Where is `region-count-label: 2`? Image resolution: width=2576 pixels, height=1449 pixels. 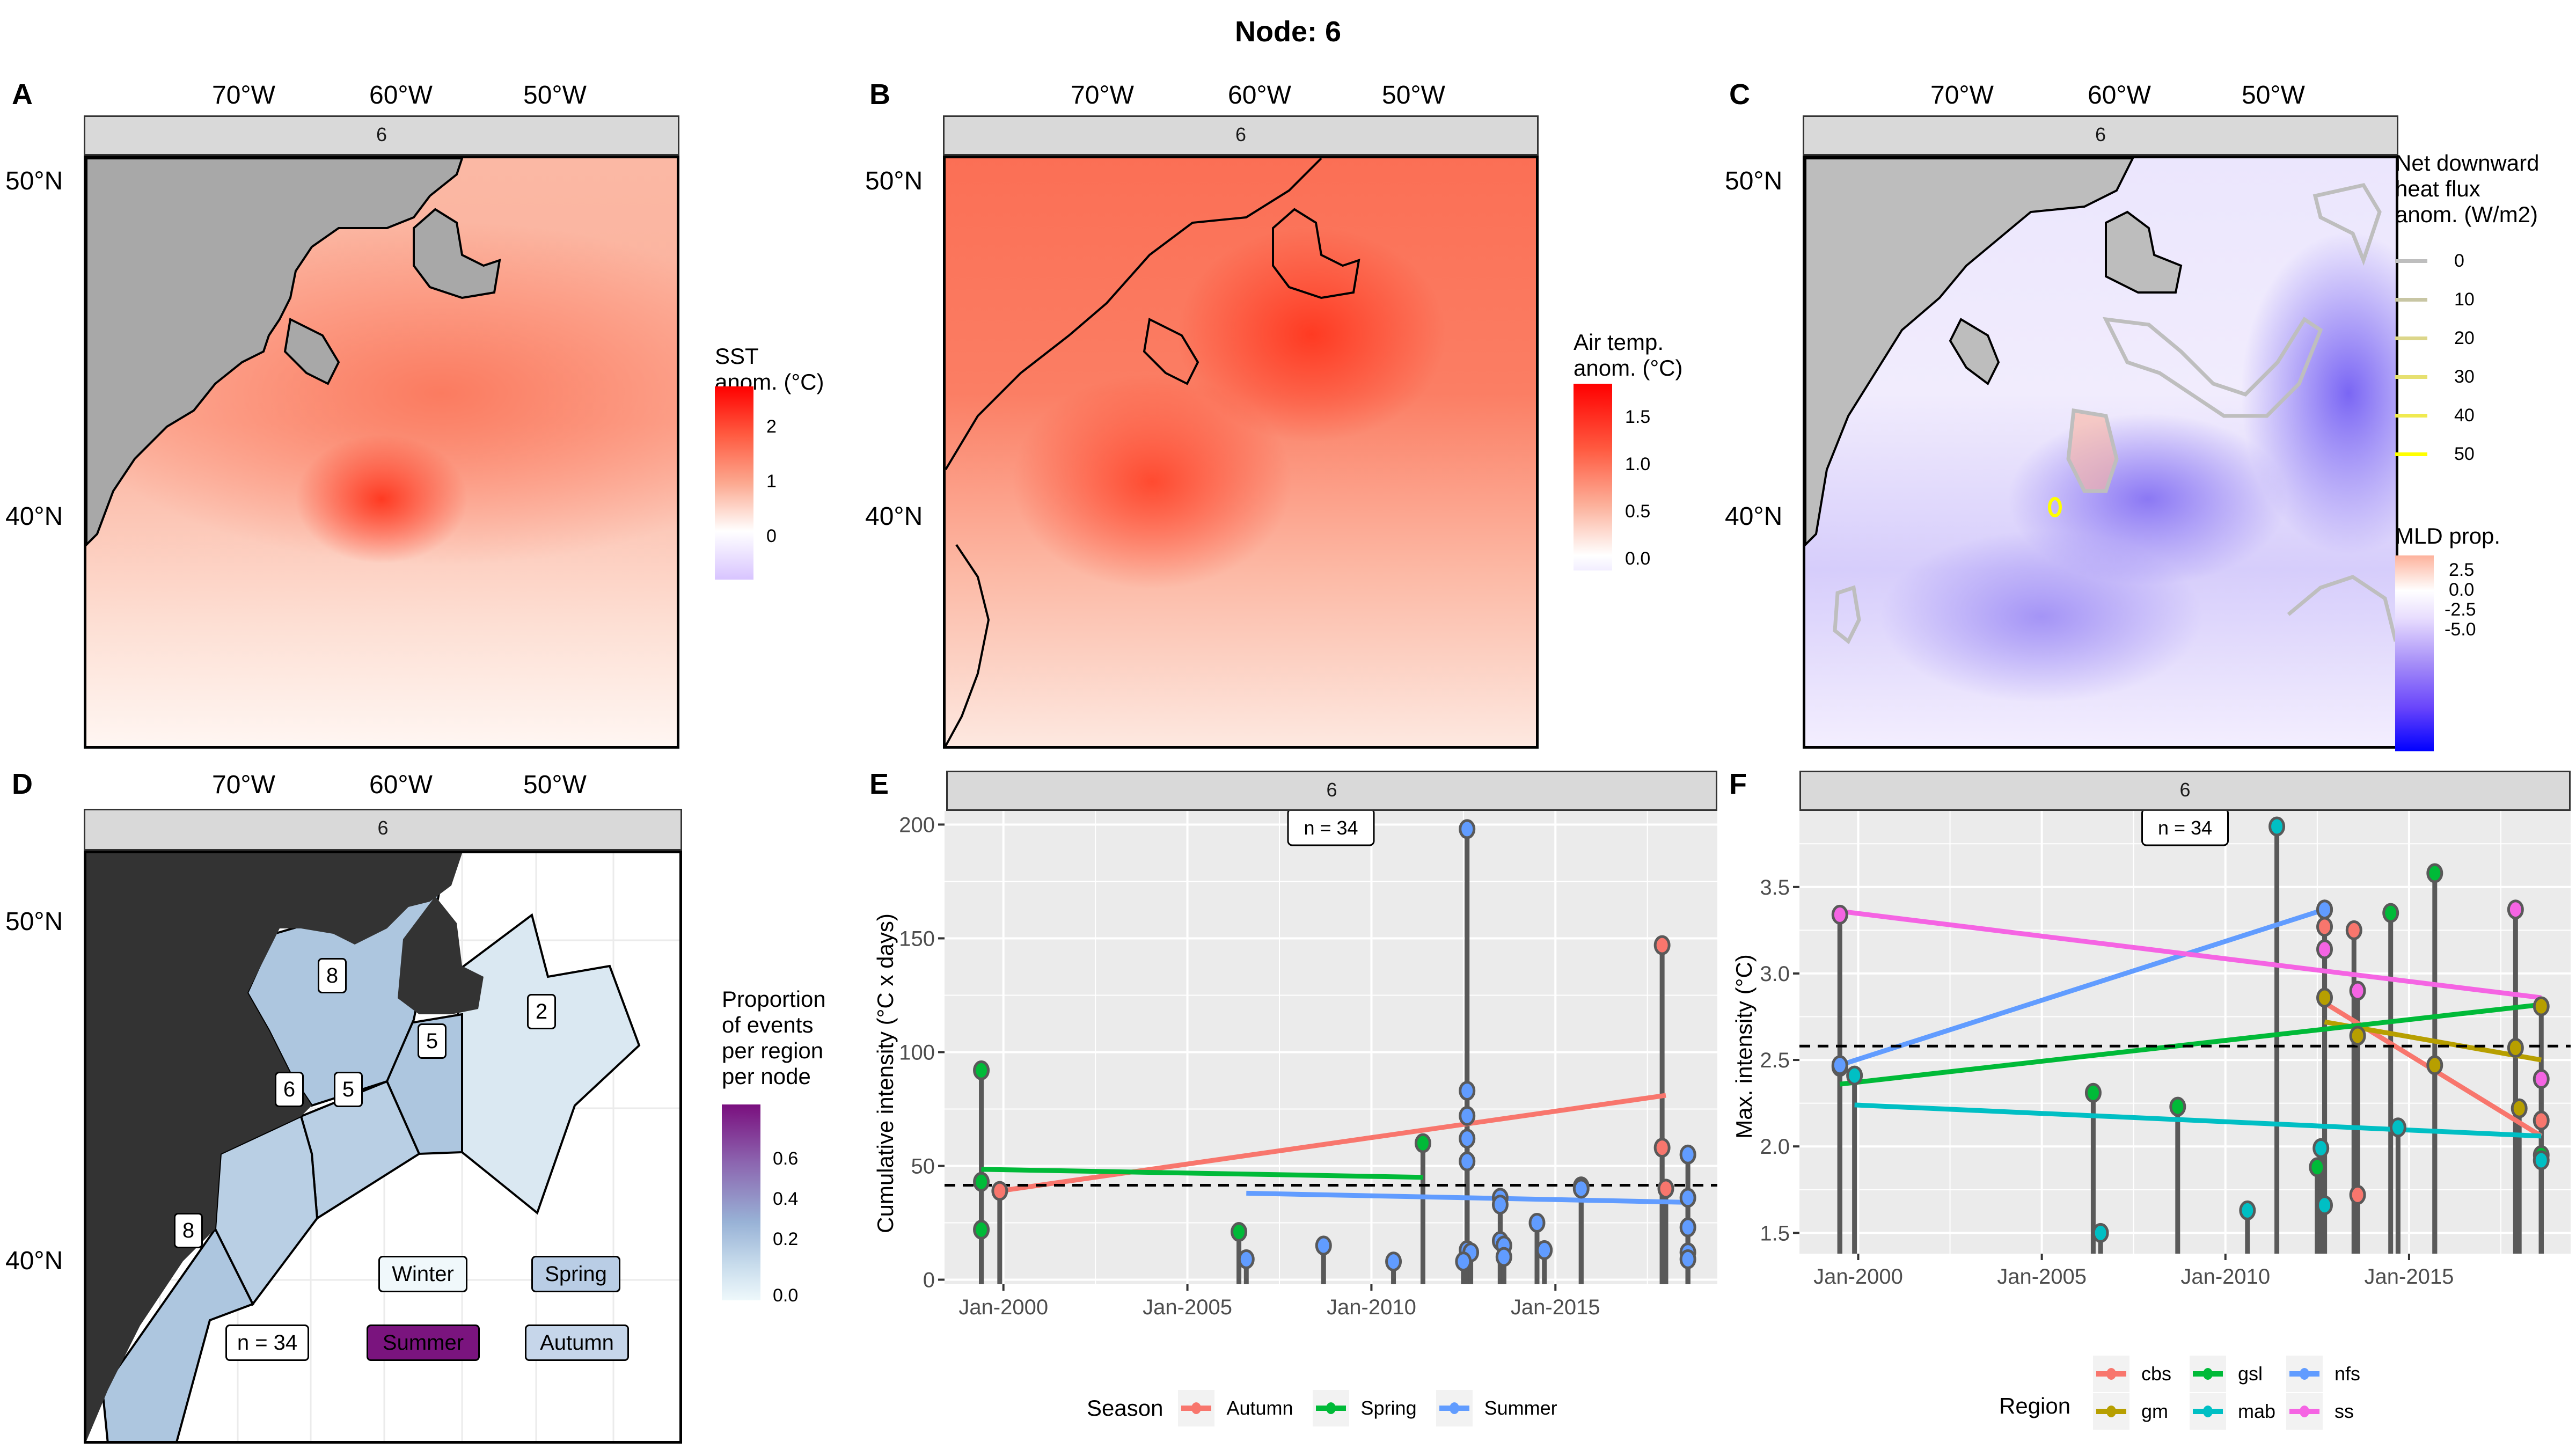
region-count-label: 2 is located at coordinates (541, 1011).